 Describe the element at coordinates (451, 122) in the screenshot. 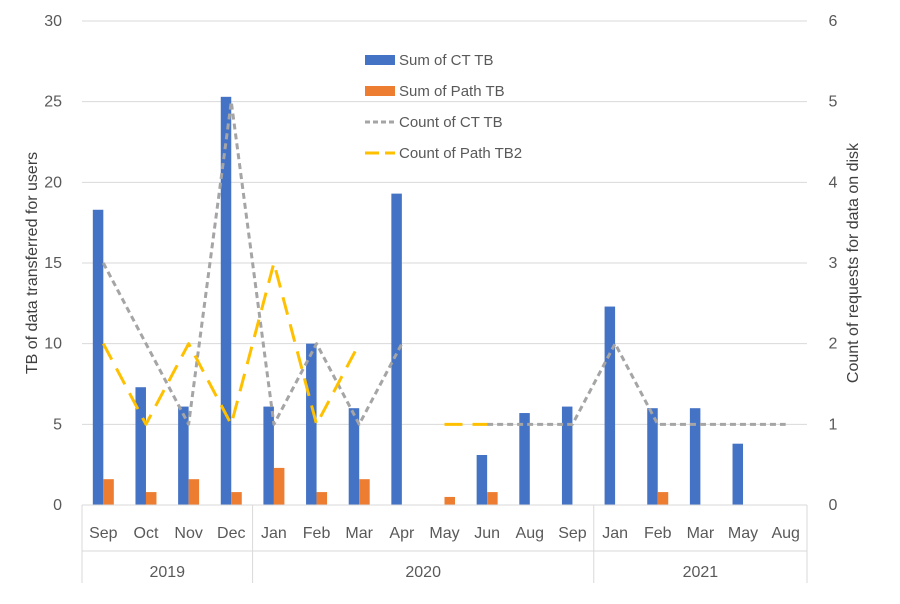

I see `legend-label: Count of CT TB` at that location.